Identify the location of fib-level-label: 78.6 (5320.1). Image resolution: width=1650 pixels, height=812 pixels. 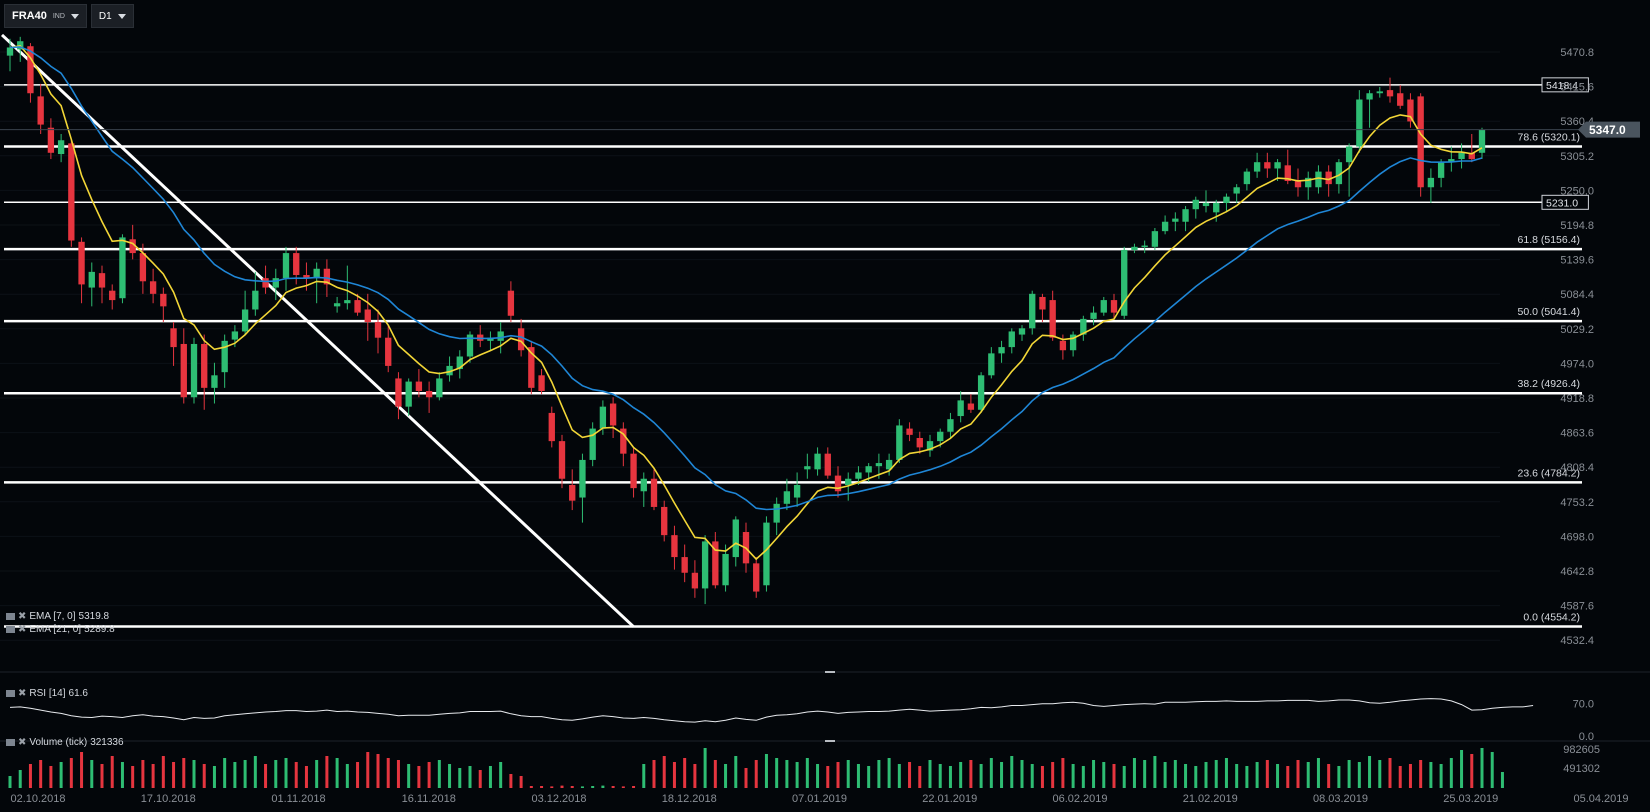
(1549, 137).